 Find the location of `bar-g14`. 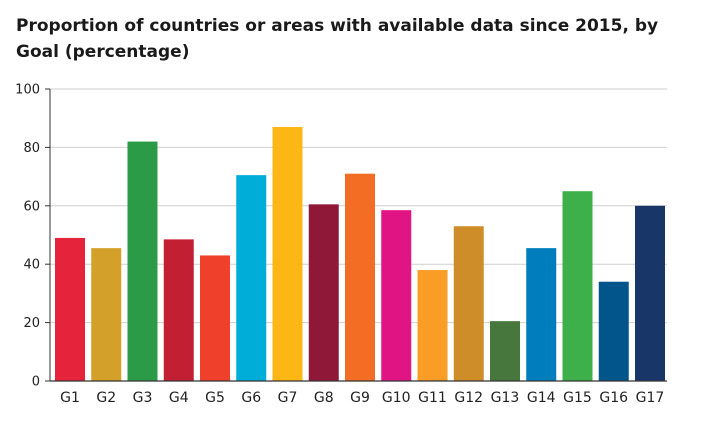

bar-g14 is located at coordinates (541, 314).